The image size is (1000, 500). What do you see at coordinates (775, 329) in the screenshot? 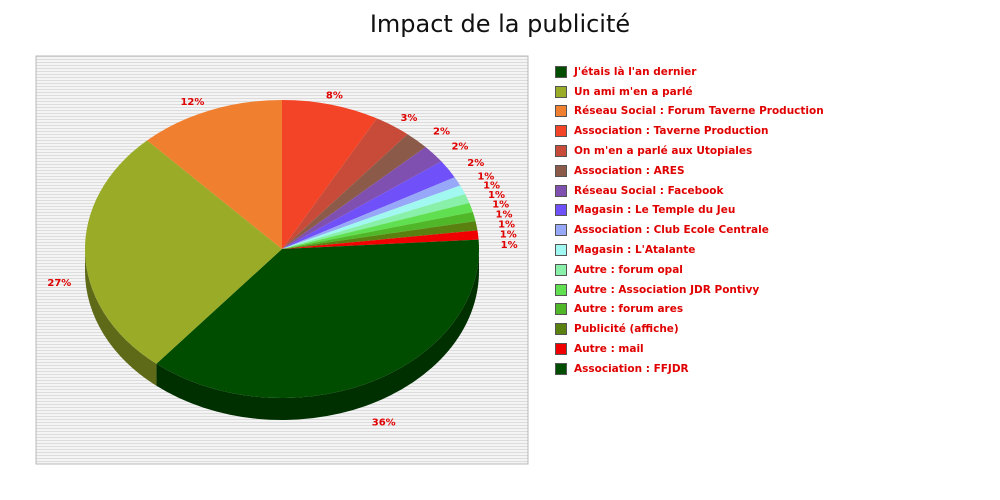
I see `legend-item: Publicité (affiche)` at bounding box center [775, 329].